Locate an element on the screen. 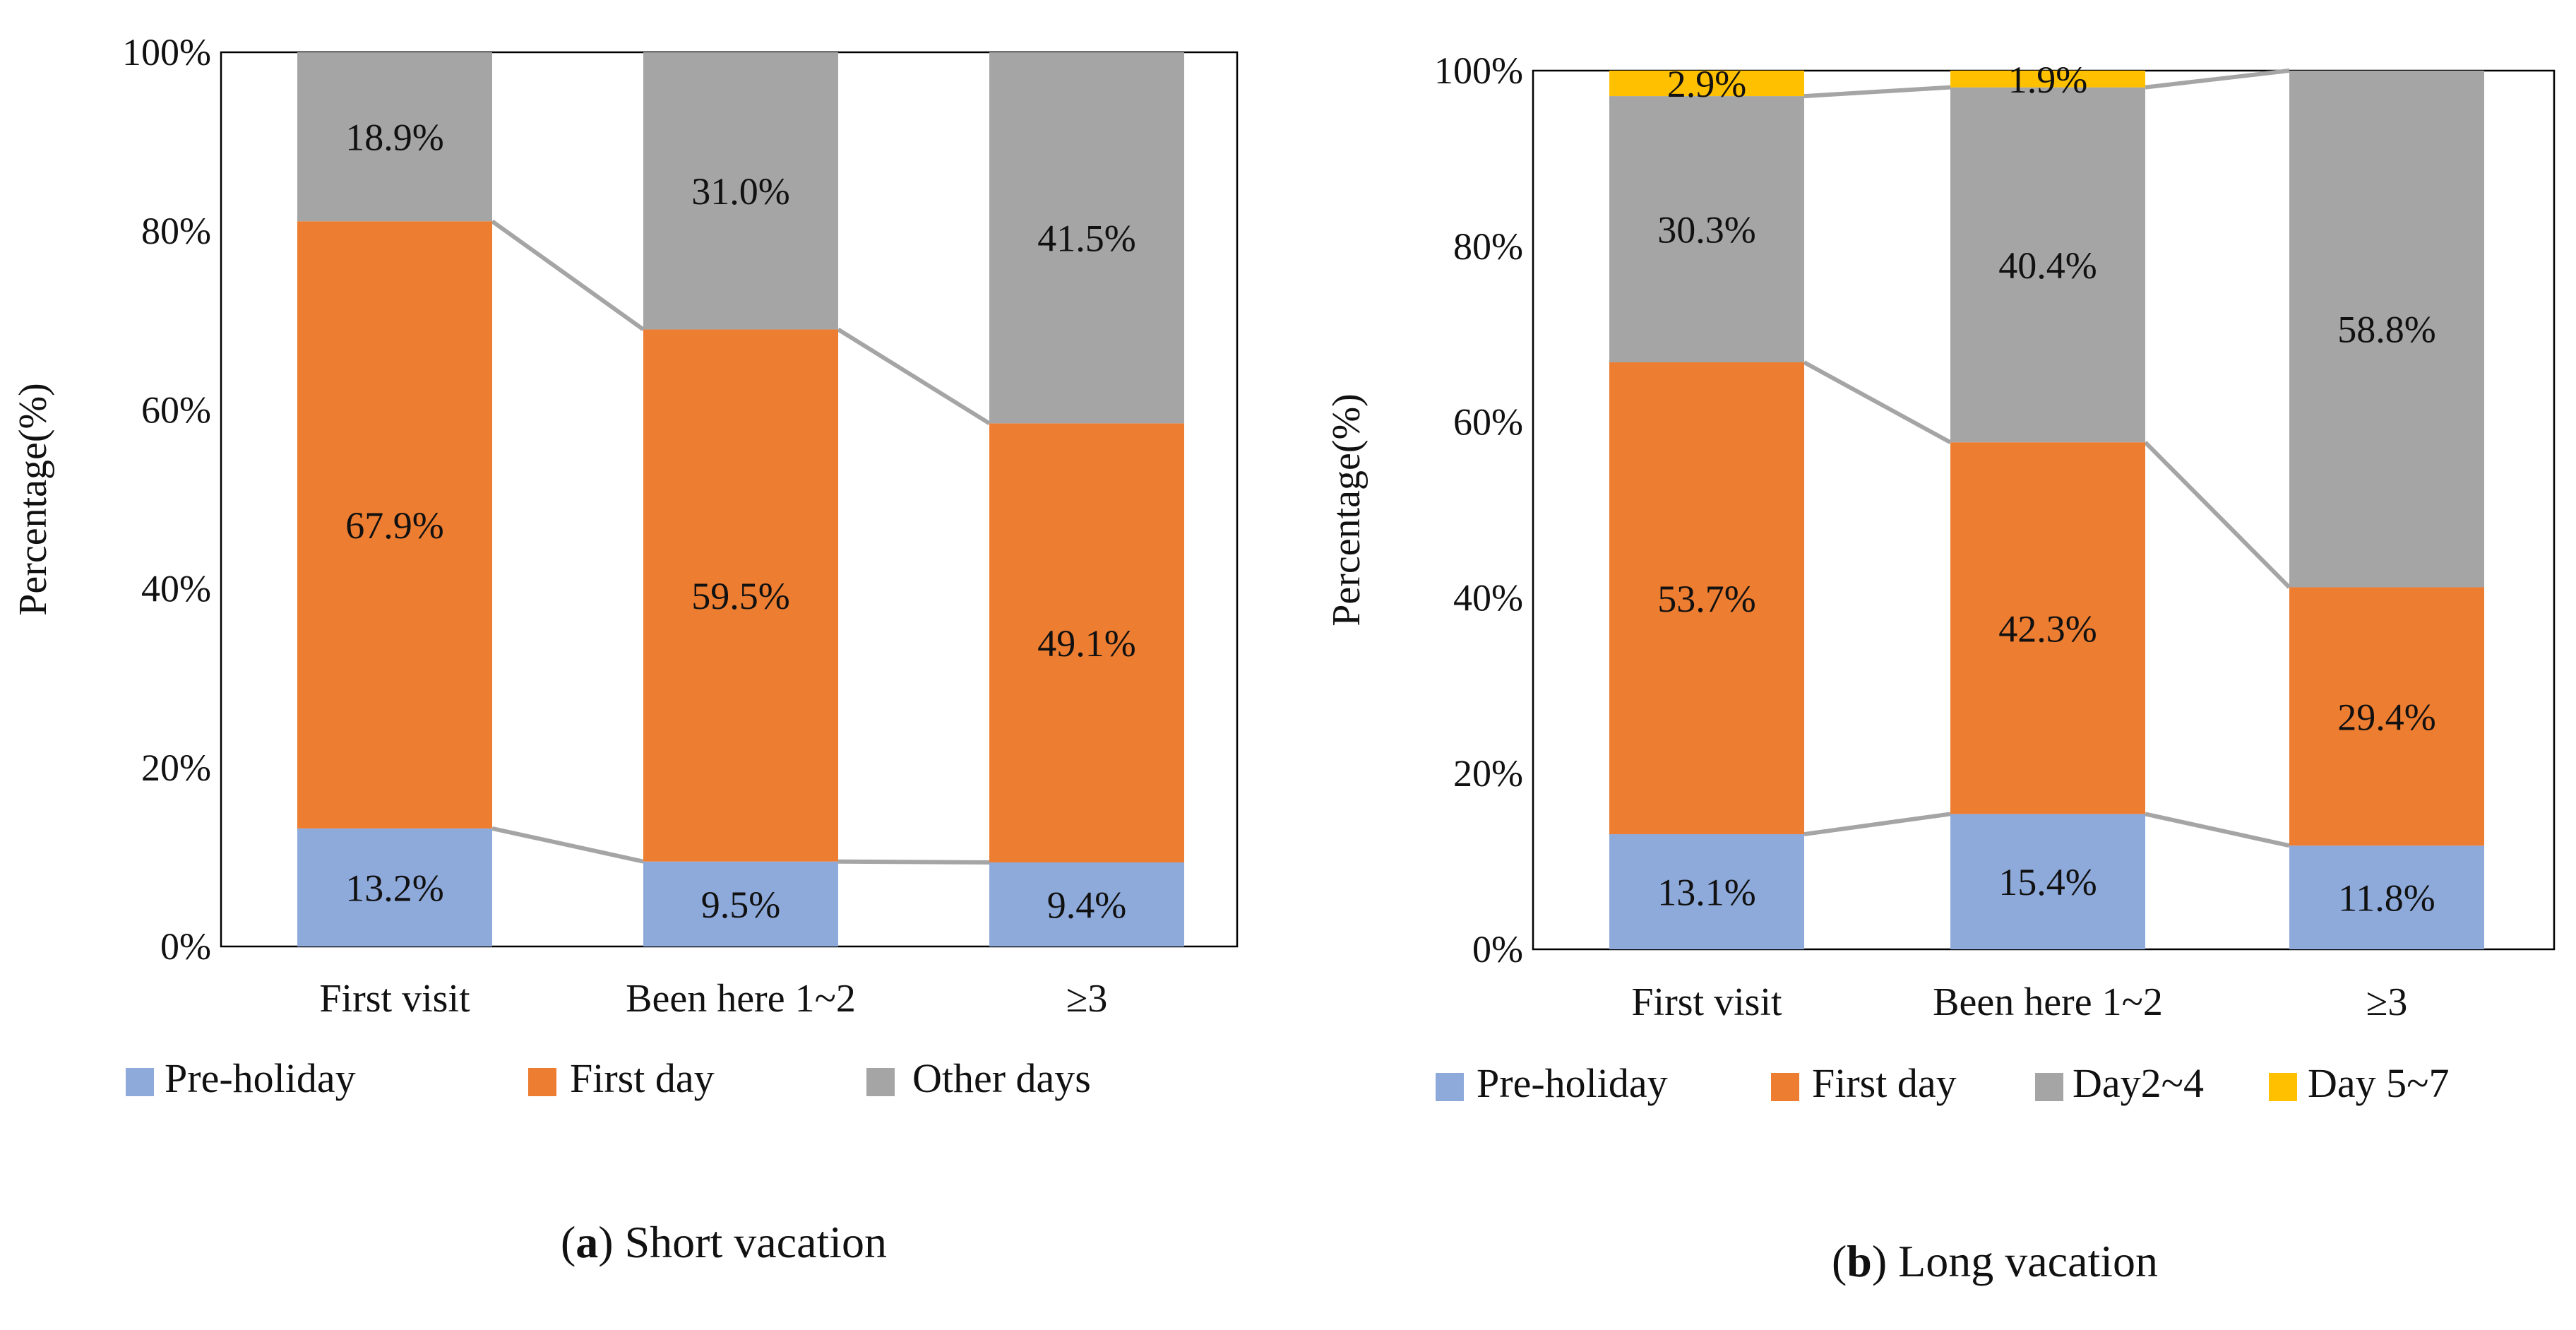 Image resolution: width=2576 pixels, height=1330 pixels. chart-long-data-label: 13.1% is located at coordinates (1706, 893).